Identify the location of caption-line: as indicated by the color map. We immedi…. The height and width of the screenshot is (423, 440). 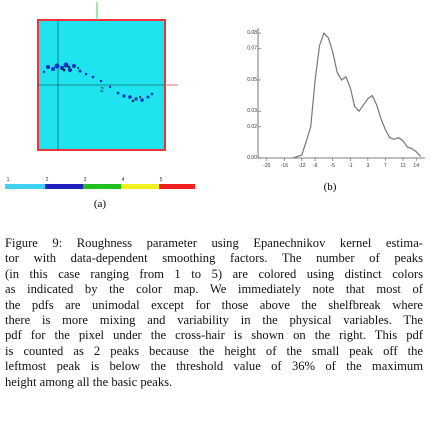
(214, 289).